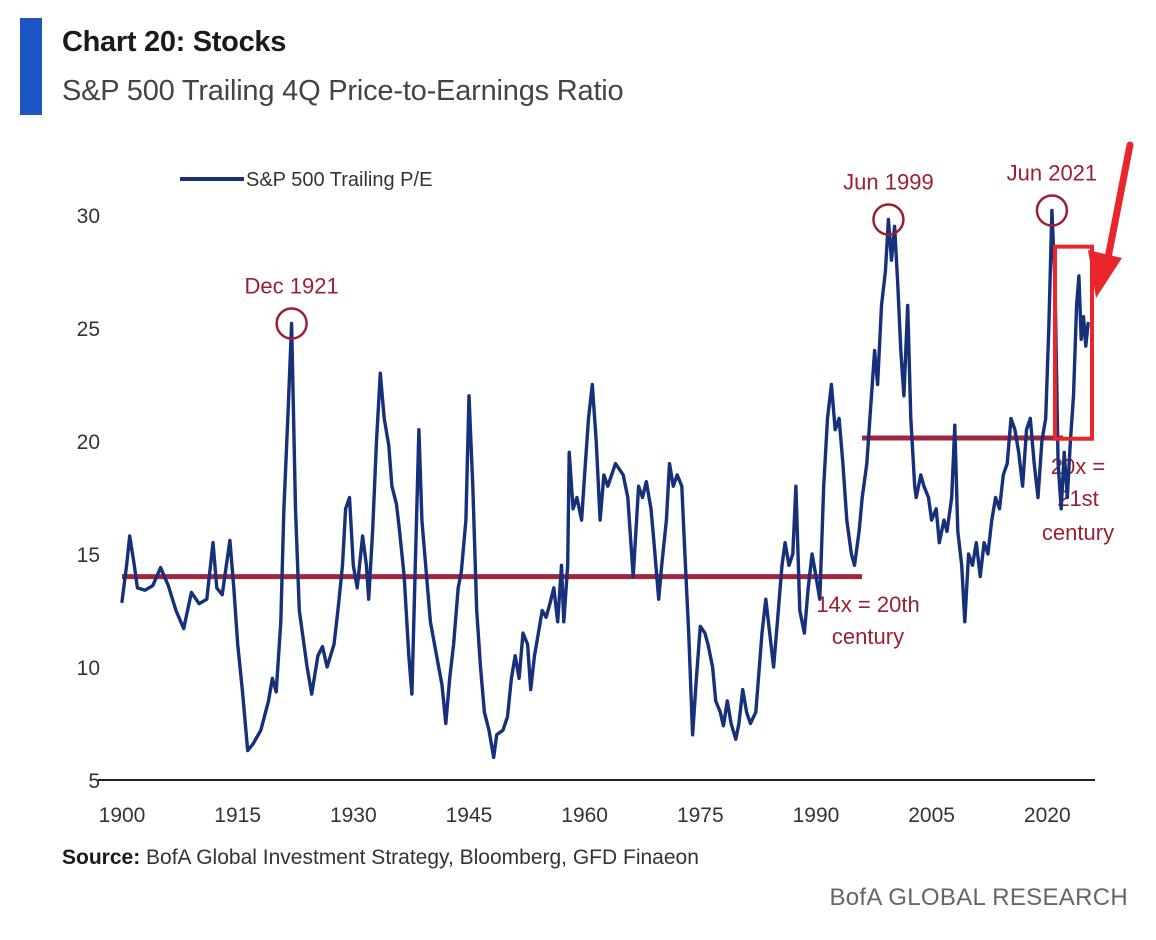  Describe the element at coordinates (469, 815) in the screenshot. I see `x-tick-label: 1945` at that location.